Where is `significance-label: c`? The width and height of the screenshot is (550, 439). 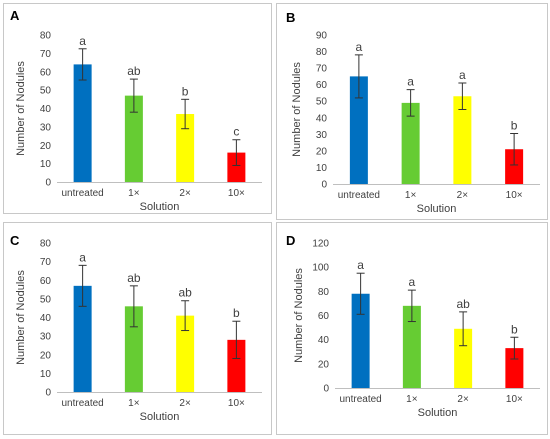 significance-label: c is located at coordinates (236, 132).